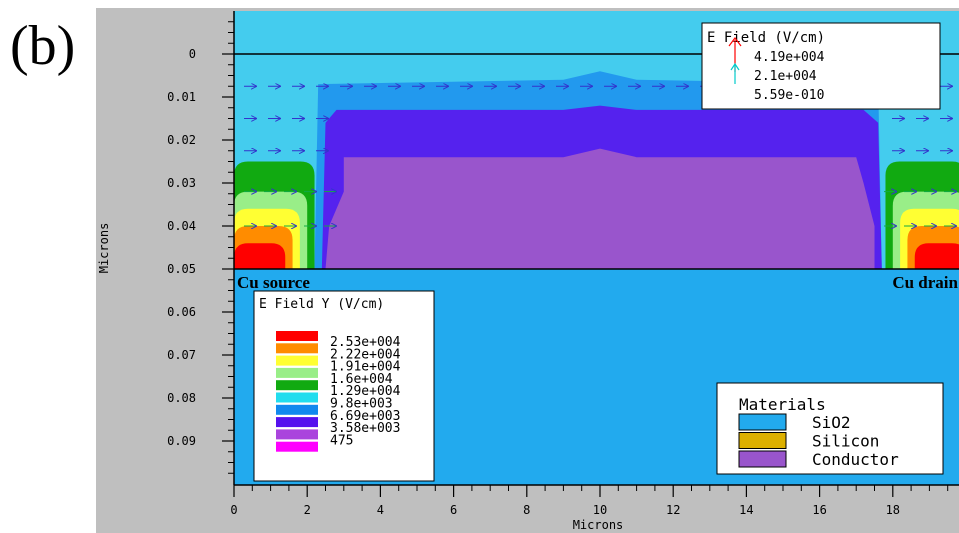 The height and width of the screenshot is (533, 959). Describe the element at coordinates (361, 404) in the screenshot. I see `contour-legend-label: 9.8e+003` at that location.